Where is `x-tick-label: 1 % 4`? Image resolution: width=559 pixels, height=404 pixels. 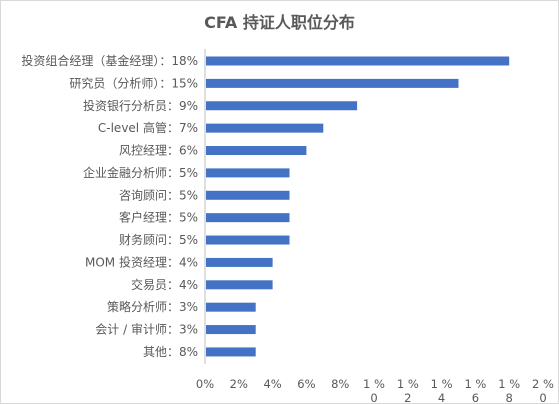
x-tick-label: 1 % 4 is located at coordinates (442, 390).